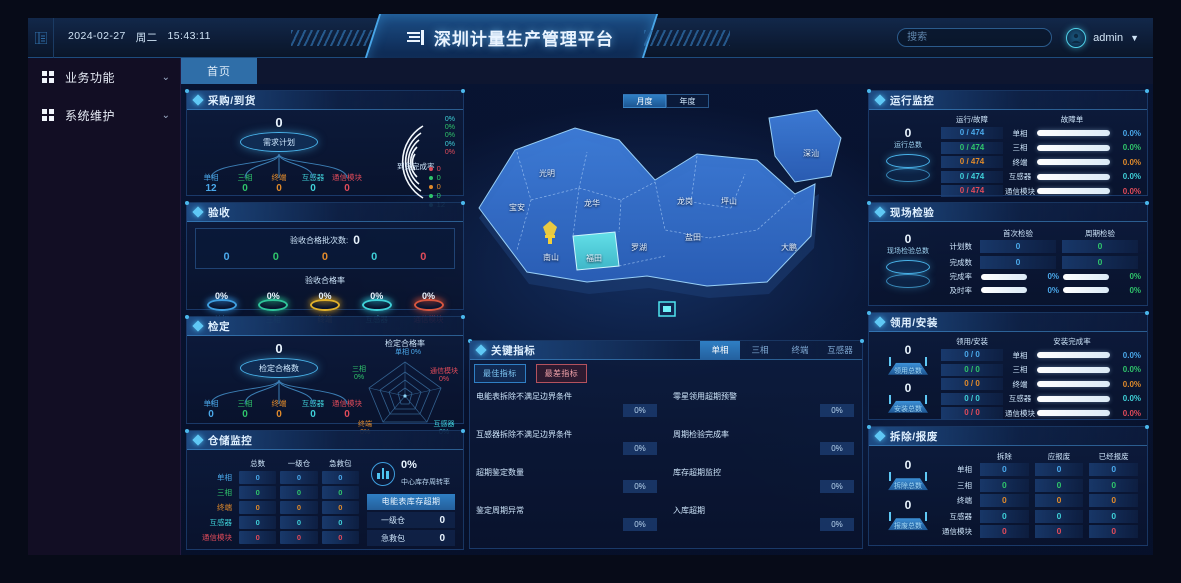  What do you see at coordinates (644, 101) in the screenshot?
I see `map-tab-monthly: 月度` at bounding box center [644, 101].